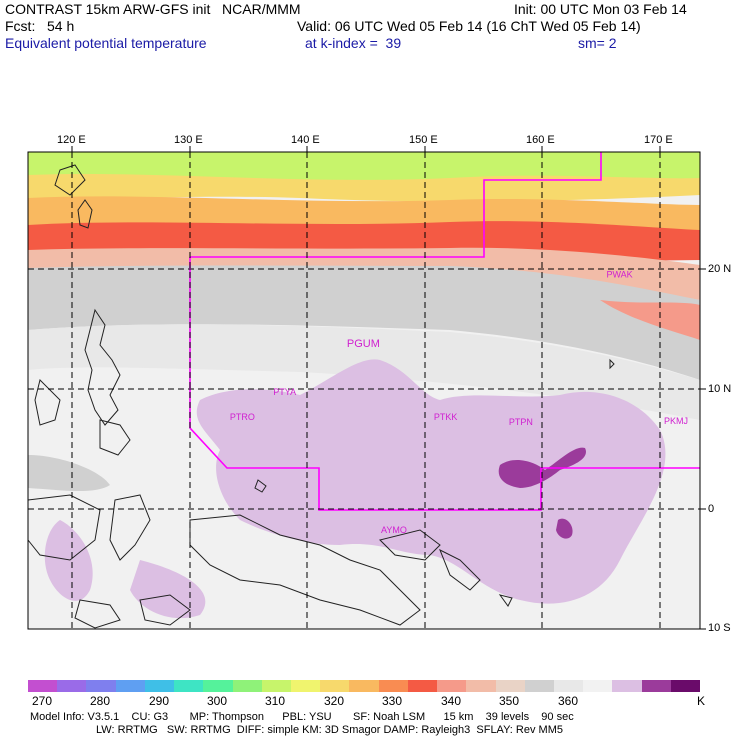 The width and height of the screenshot is (740, 740). Describe the element at coordinates (217, 701) in the screenshot. I see `legend-label-300: 300` at that location.